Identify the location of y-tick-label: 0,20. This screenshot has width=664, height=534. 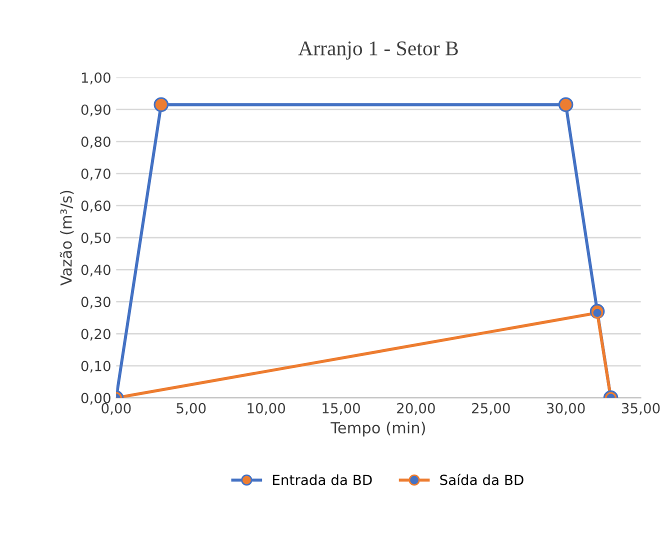
(95, 334).